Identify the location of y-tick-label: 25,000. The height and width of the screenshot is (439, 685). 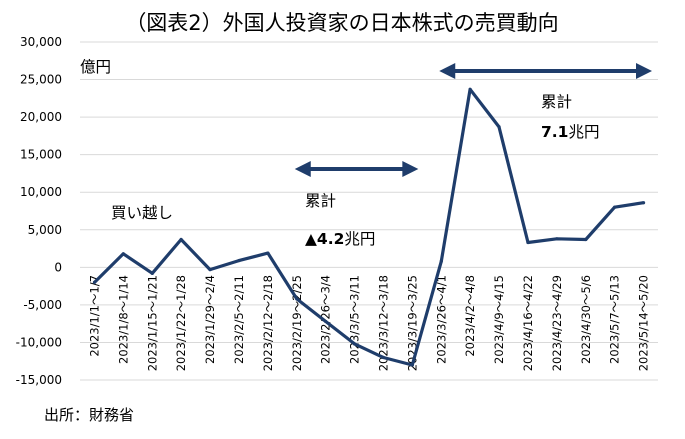
(41, 80).